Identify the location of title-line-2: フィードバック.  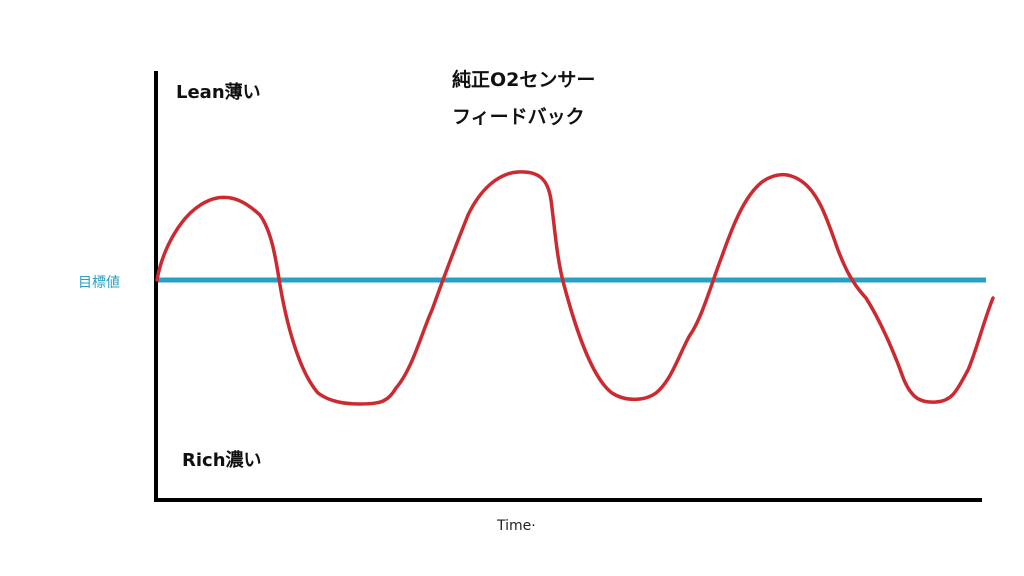
(518, 117).